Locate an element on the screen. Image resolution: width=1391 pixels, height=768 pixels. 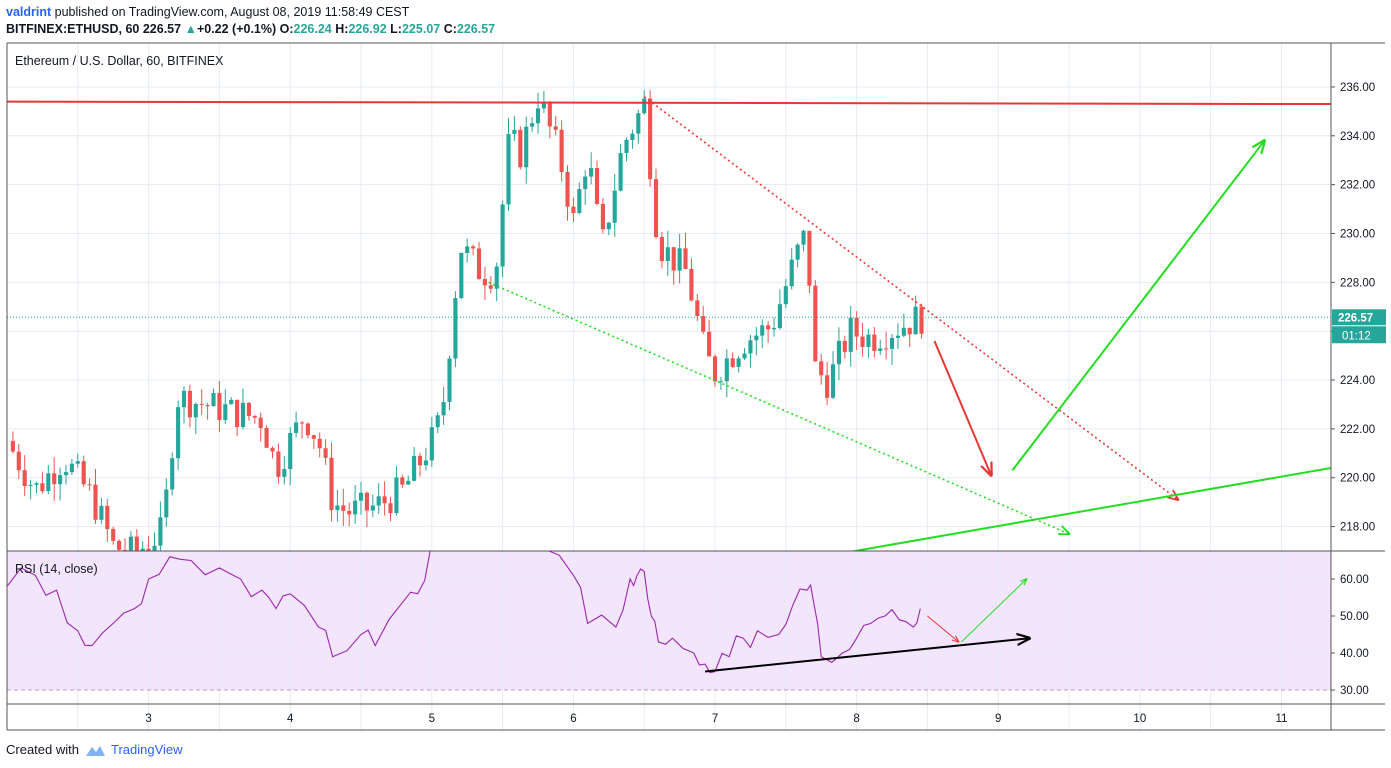
time-tick-label: 5 is located at coordinates (432, 719).